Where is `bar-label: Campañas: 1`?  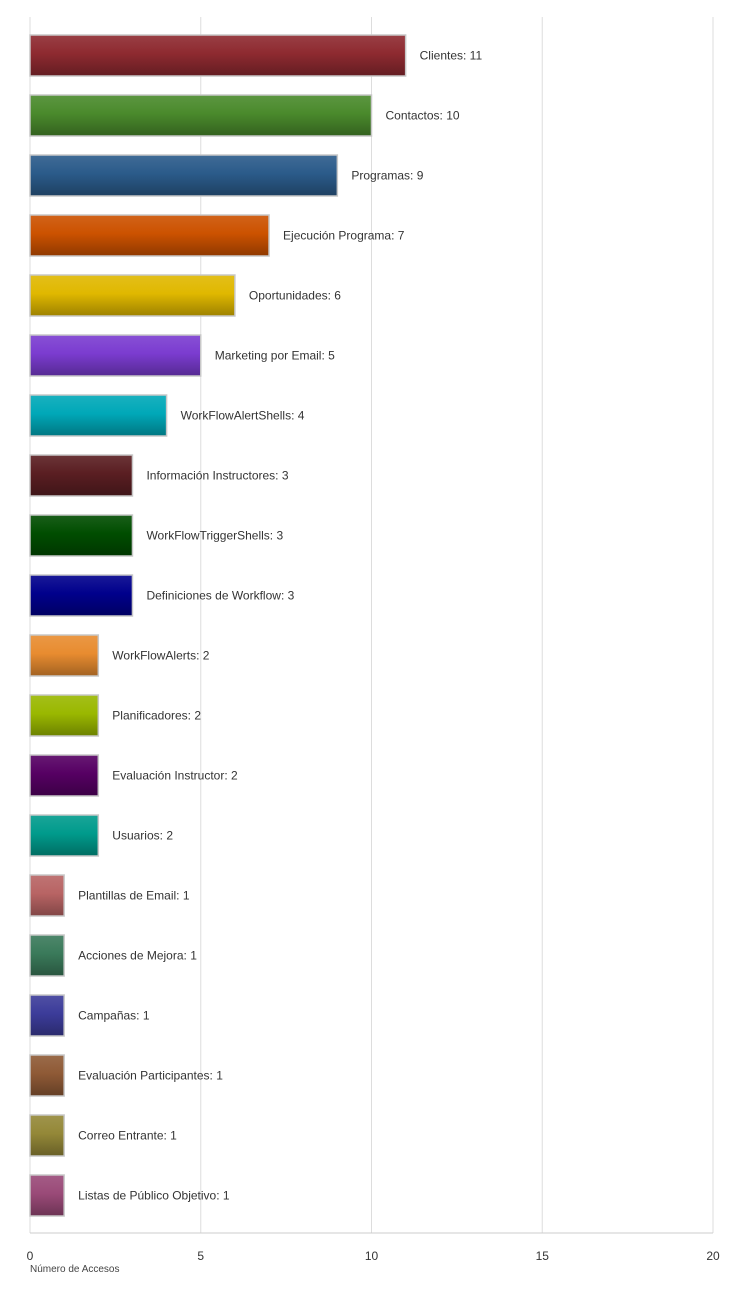
bar-label: Campañas: 1 is located at coordinates (114, 1016).